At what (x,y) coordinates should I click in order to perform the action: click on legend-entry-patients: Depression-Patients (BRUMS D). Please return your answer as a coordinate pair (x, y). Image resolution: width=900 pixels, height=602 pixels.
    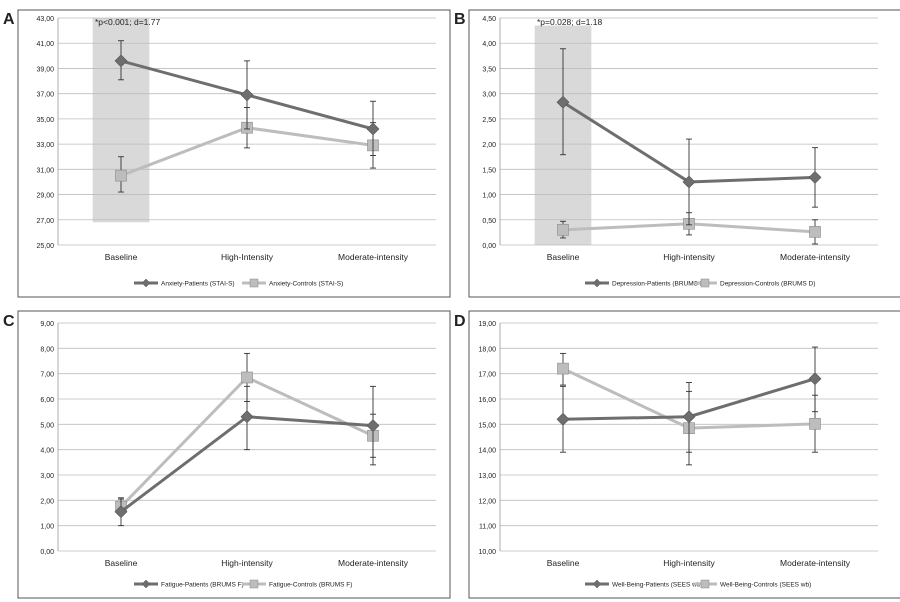
    Looking at the image, I should click on (646, 283).